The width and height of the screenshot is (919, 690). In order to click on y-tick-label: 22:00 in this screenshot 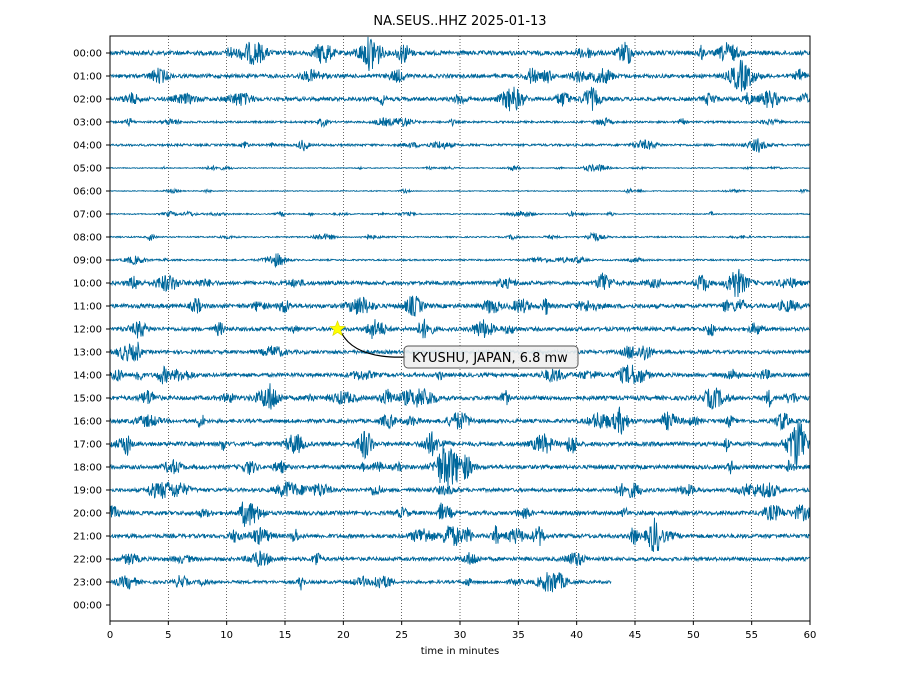, I will do `click(87, 560)`.